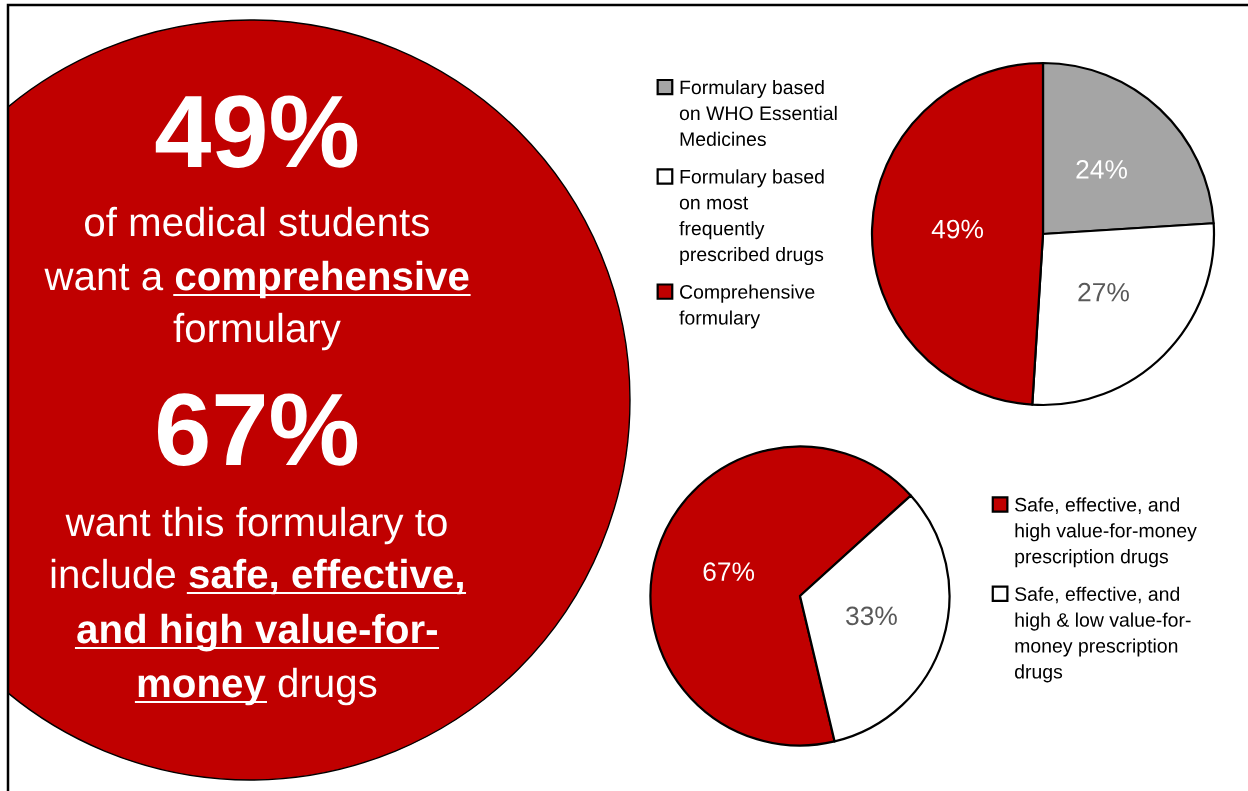  What do you see at coordinates (871, 616) in the screenshot?
I see `data-label: 33%` at bounding box center [871, 616].